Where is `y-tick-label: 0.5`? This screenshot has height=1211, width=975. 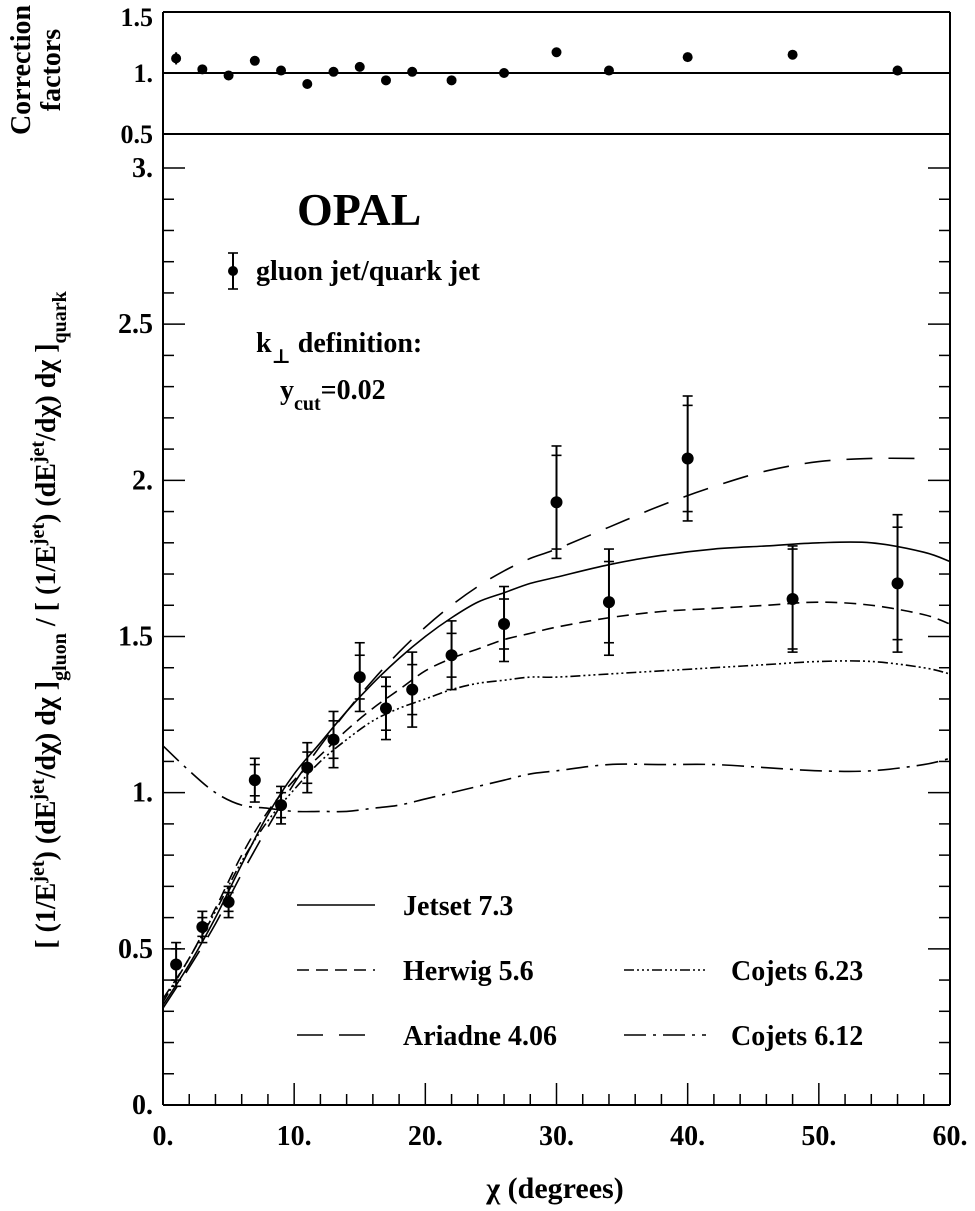
y-tick-label: 0.5 is located at coordinates (135, 949).